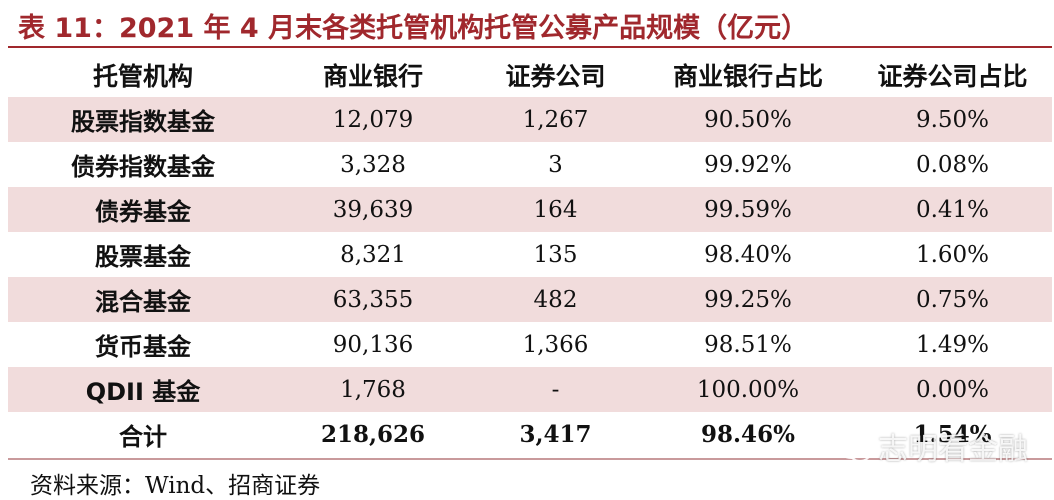 The width and height of the screenshot is (1054, 500). Describe the element at coordinates (748, 119) in the screenshot. I see `table-cell: 90.50%` at that location.